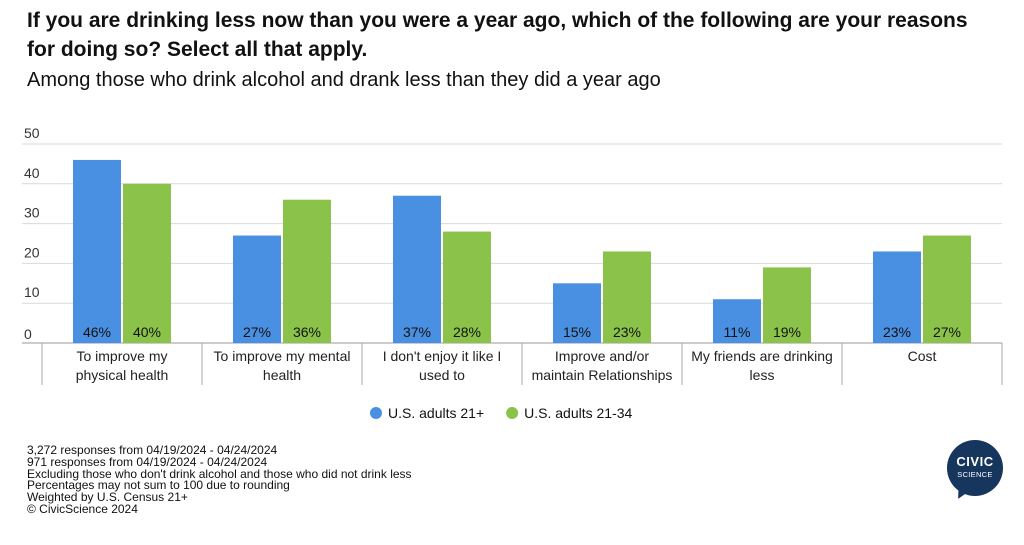 This screenshot has height=545, width=1024. Describe the element at coordinates (97, 332) in the screenshot. I see `data-label: 46%` at that location.